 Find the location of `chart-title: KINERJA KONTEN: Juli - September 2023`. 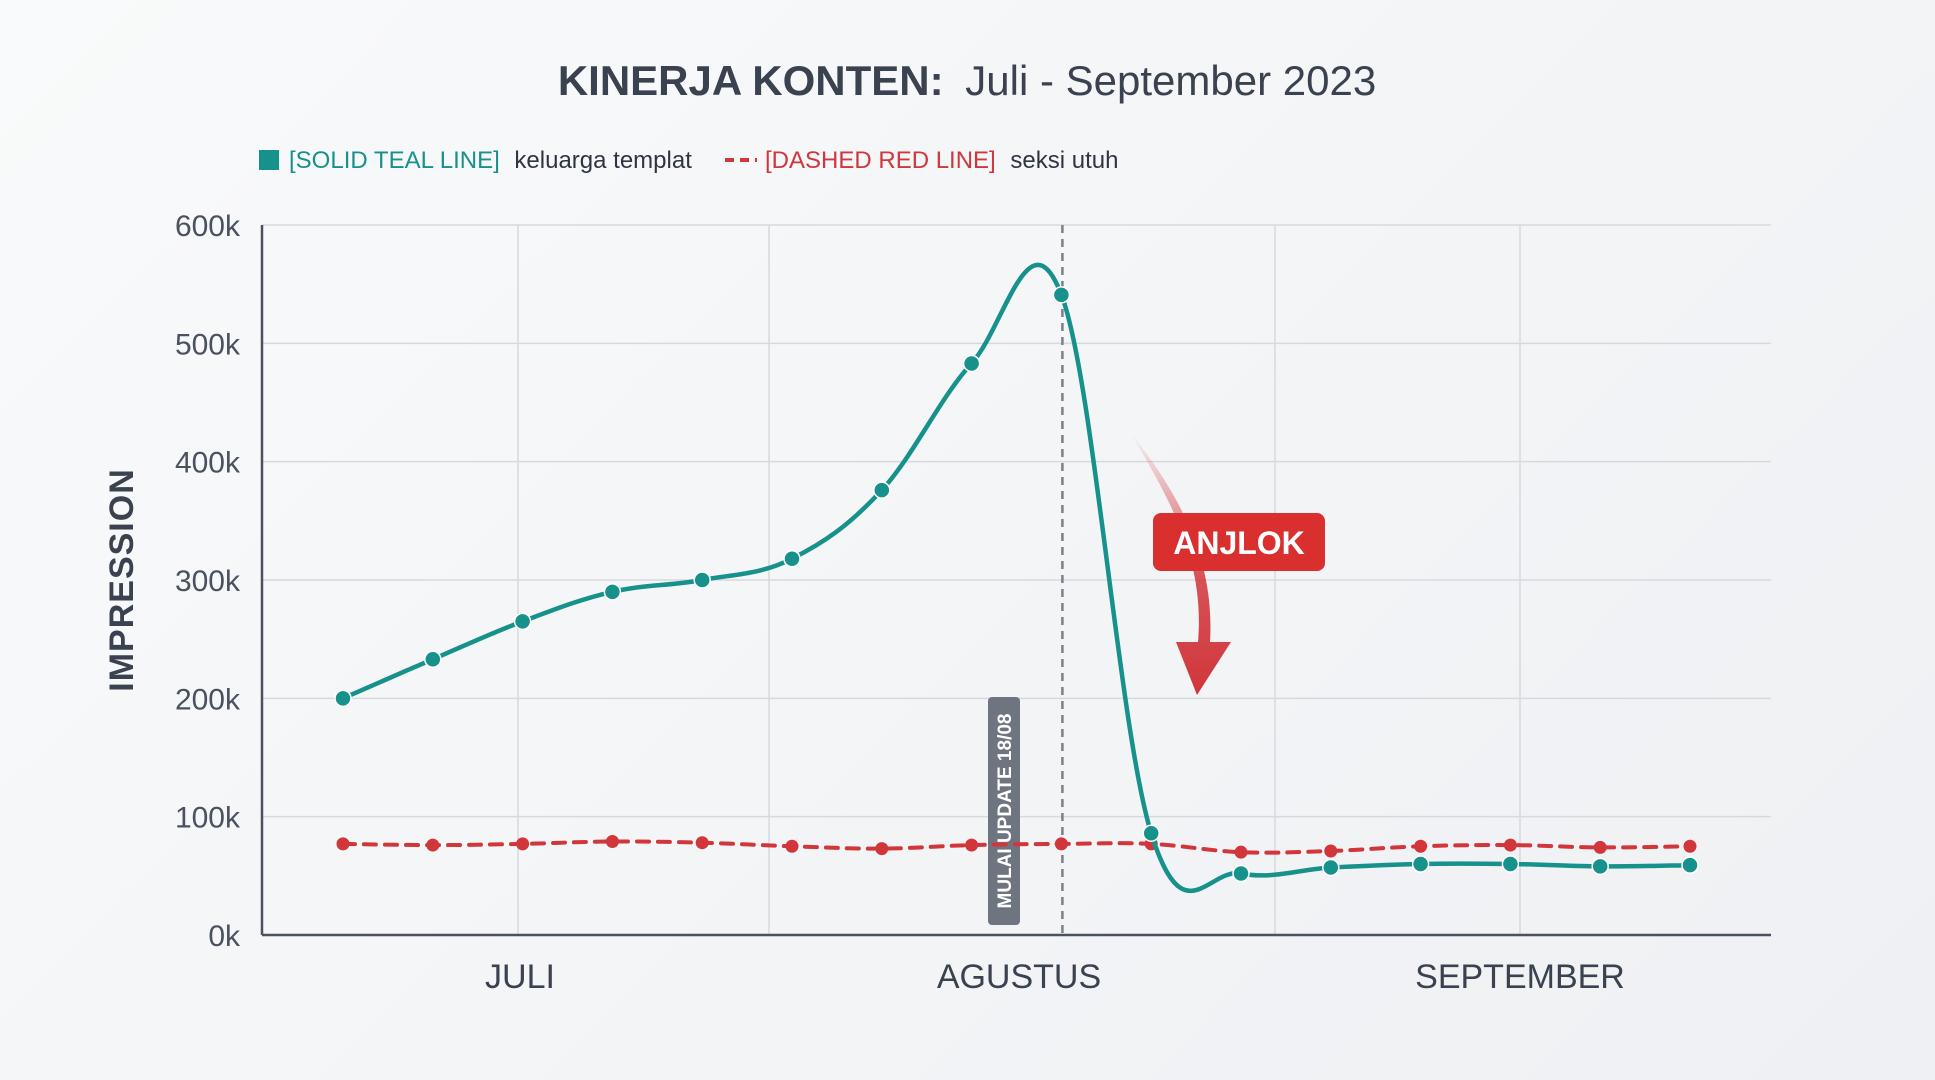

chart-title: KINERJA KONTEN: Juli - September 2023 is located at coordinates (967, 80).